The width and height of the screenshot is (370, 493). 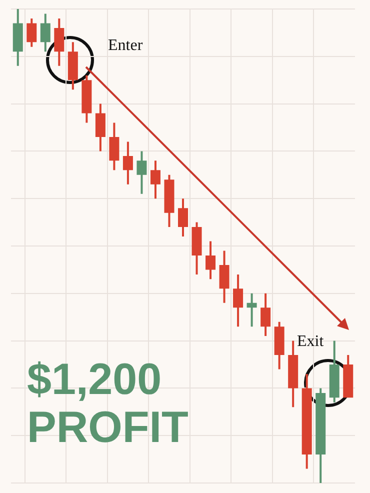 What do you see at coordinates (125, 46) in the screenshot?
I see `annotation: Enter` at bounding box center [125, 46].